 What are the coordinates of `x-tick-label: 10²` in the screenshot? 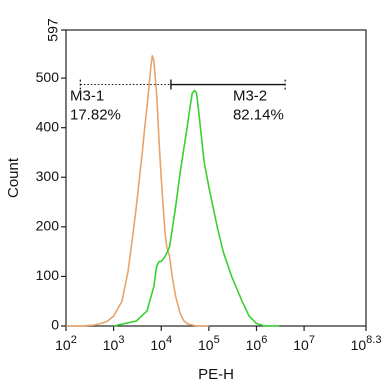 It's located at (66, 343).